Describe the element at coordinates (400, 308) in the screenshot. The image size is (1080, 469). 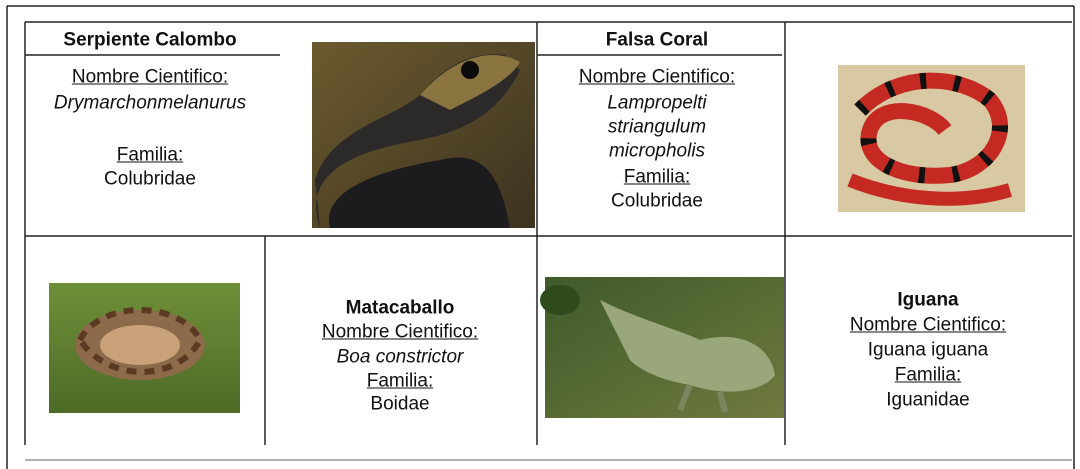
I see `cell-title: Matacaballo` at that location.